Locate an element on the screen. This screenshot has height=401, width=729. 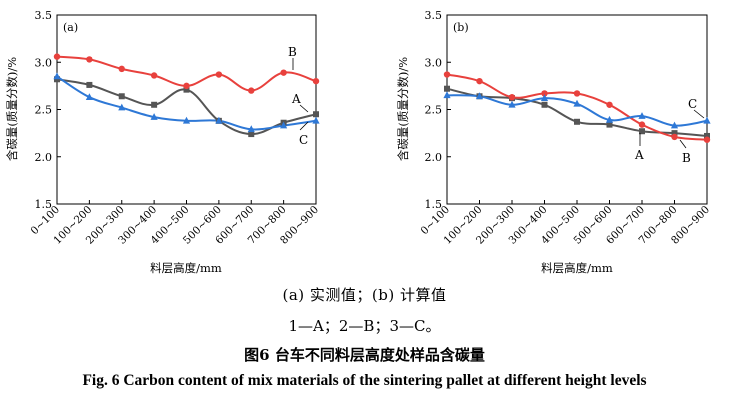
chart-a-ytick-label: 3.5 is located at coordinates (44, 15).